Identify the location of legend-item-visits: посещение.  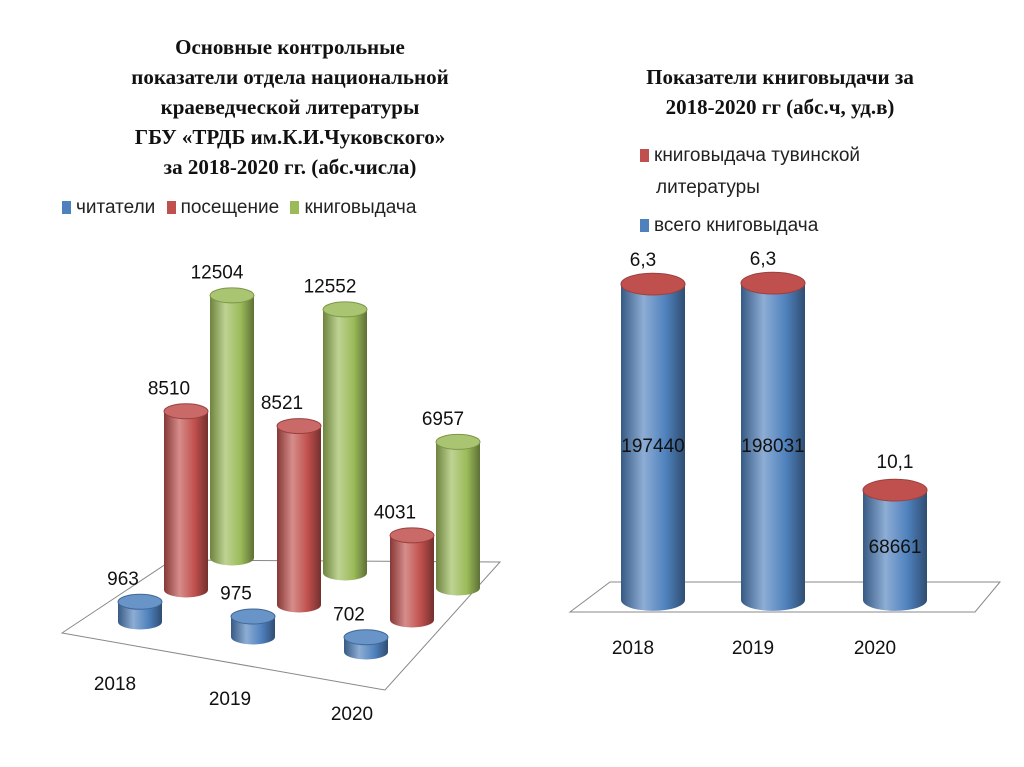
(223, 207).